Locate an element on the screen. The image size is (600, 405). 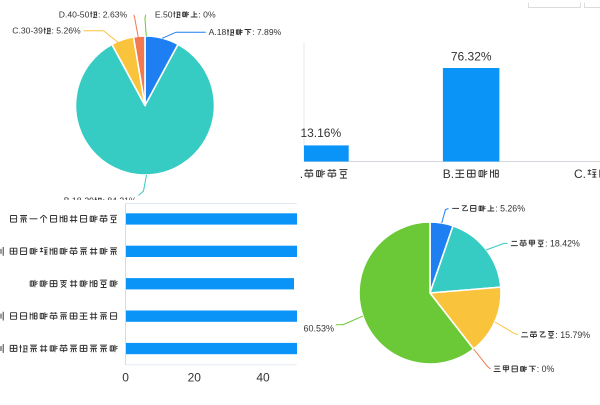
svg-text: 40 is located at coordinates (263, 378).